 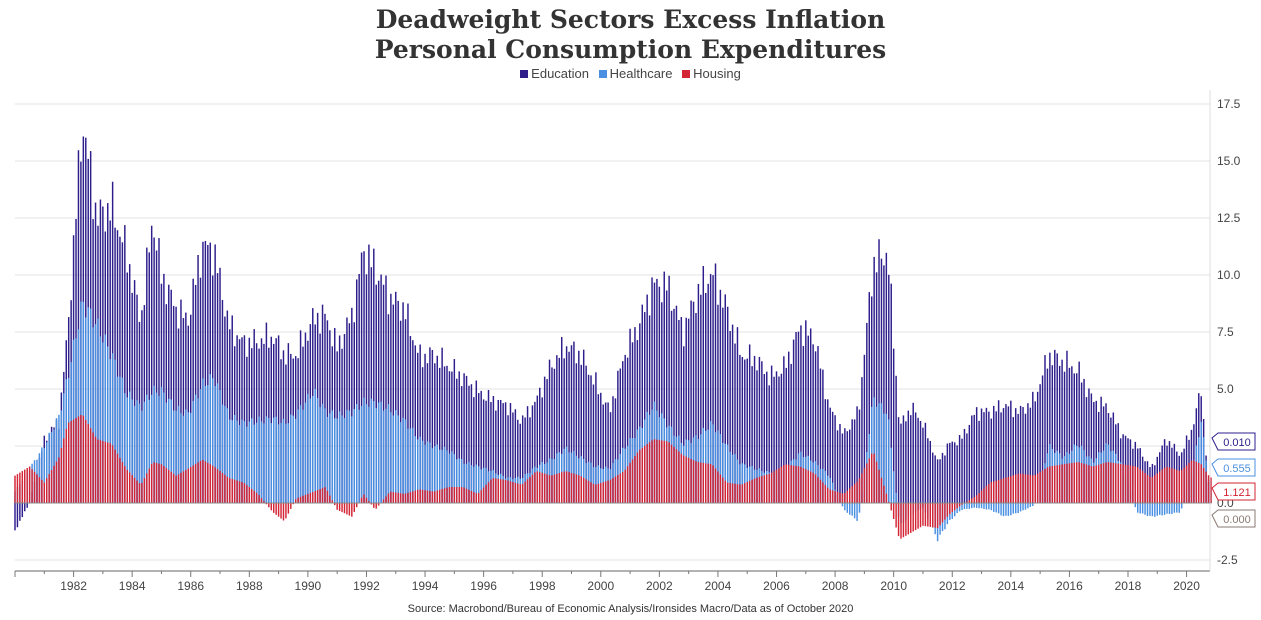 What do you see at coordinates (1233, 518) in the screenshot?
I see `end-label-box` at bounding box center [1233, 518].